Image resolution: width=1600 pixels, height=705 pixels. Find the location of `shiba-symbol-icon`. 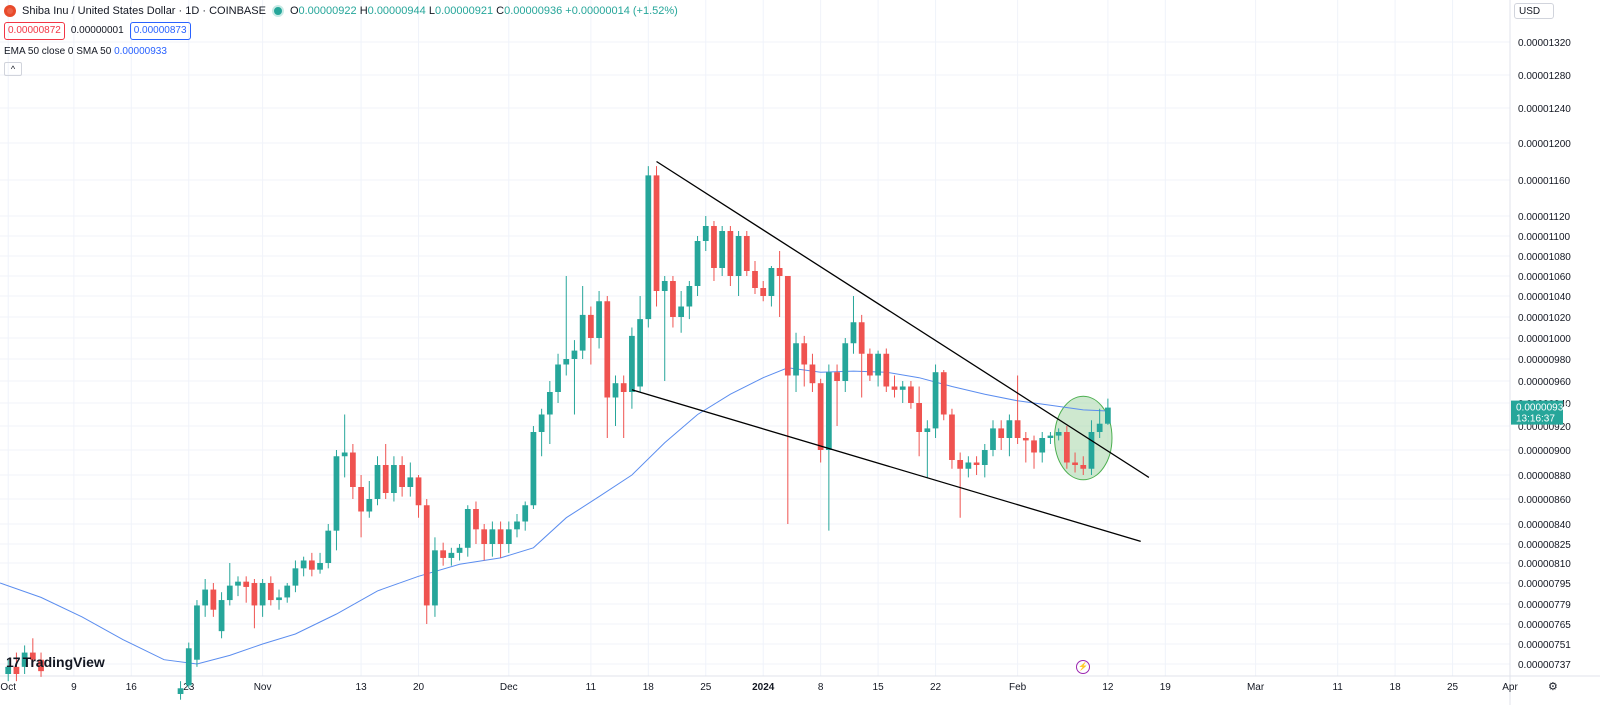

shiba-symbol-icon is located at coordinates (10, 11).